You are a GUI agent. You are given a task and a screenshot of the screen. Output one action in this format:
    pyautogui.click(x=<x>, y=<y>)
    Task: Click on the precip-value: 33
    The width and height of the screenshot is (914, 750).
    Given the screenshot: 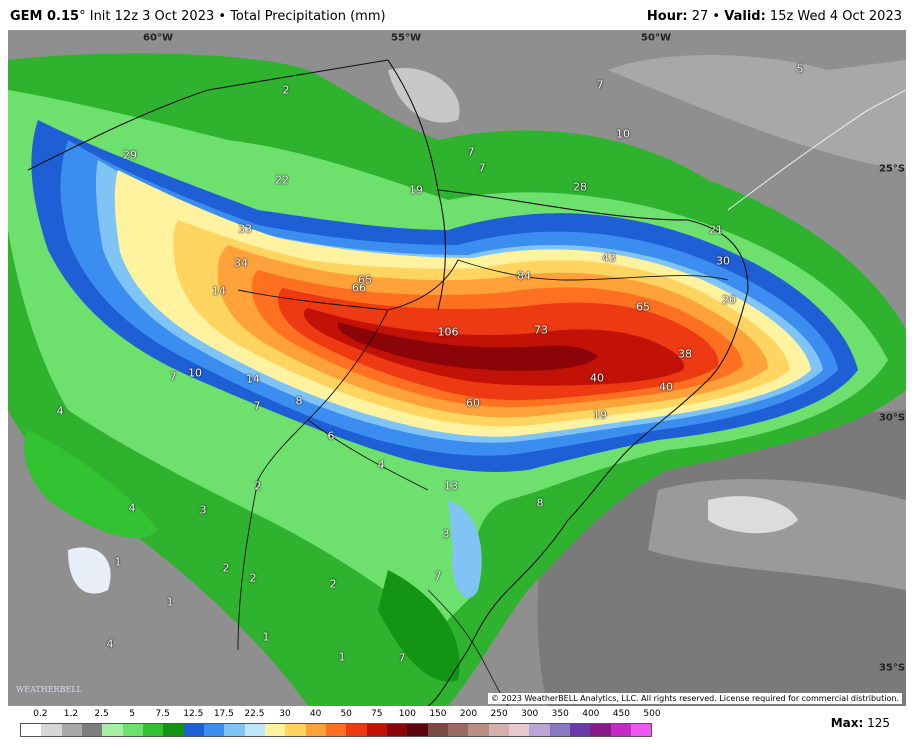 What is the action you would take?
    pyautogui.click(x=245, y=229)
    